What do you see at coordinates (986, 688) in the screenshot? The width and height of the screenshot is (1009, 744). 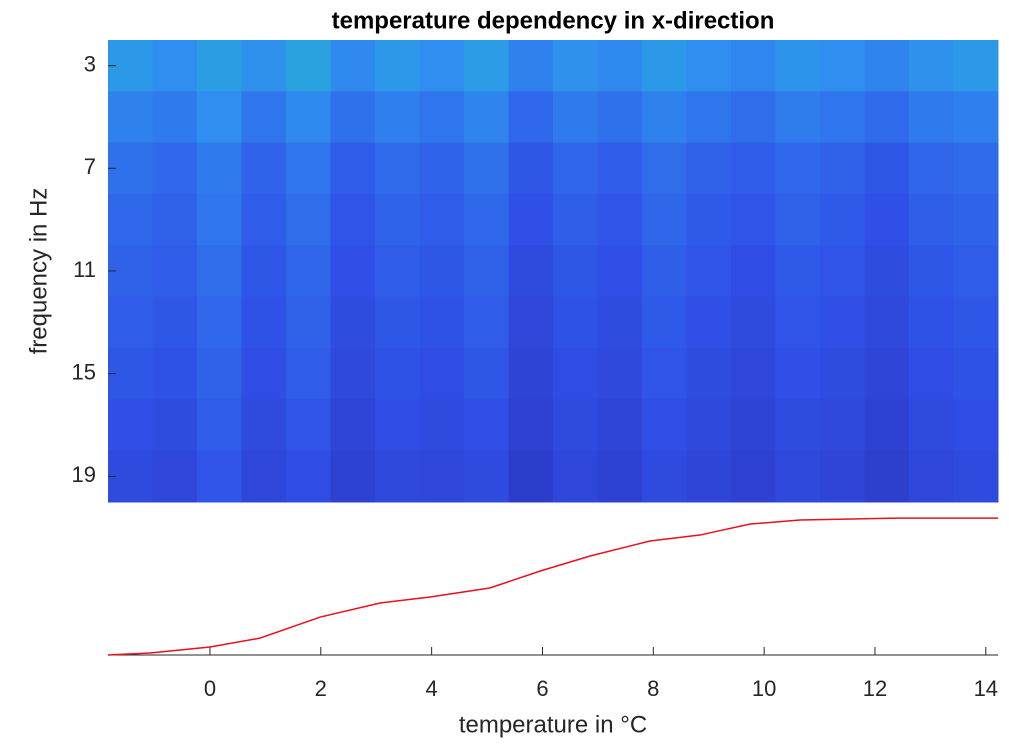 I see `x-tick-label: 14` at bounding box center [986, 688].